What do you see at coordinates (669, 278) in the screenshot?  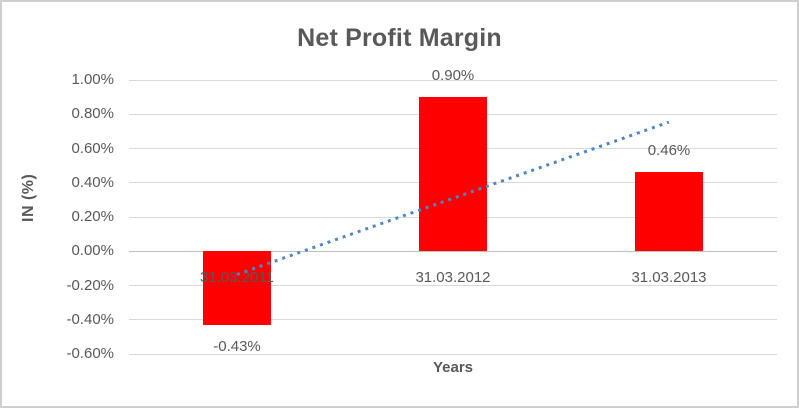 I see `x-category-label: 31.03.2013` at bounding box center [669, 278].